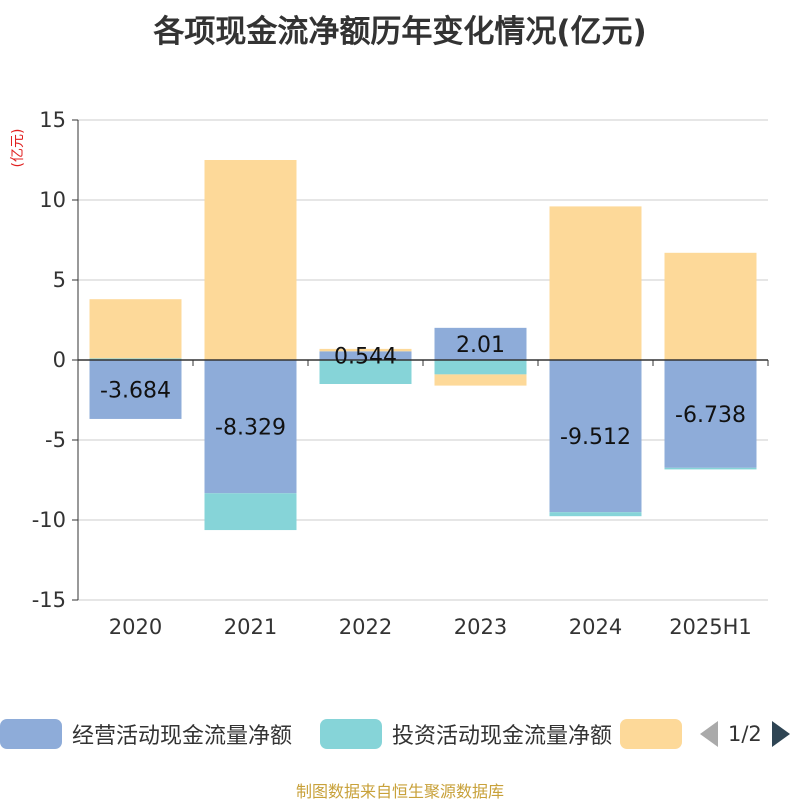 The width and height of the screenshot is (800, 802). Describe the element at coordinates (31, 734) in the screenshot. I see `legend-swatch-operating` at that location.